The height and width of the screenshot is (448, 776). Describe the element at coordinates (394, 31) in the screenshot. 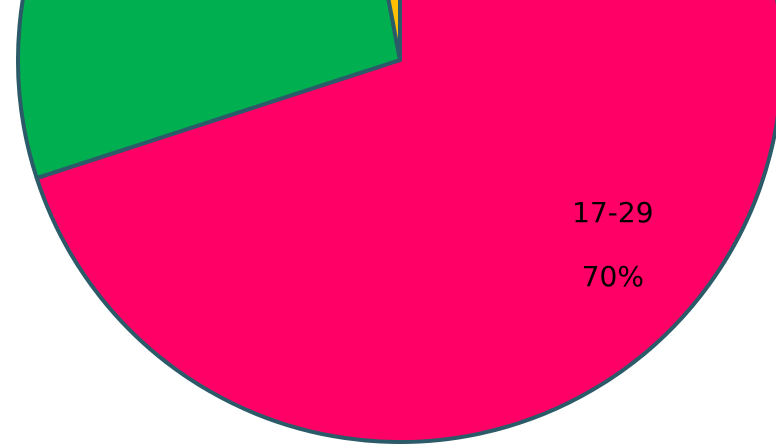

I see `pie-slice` at that location.